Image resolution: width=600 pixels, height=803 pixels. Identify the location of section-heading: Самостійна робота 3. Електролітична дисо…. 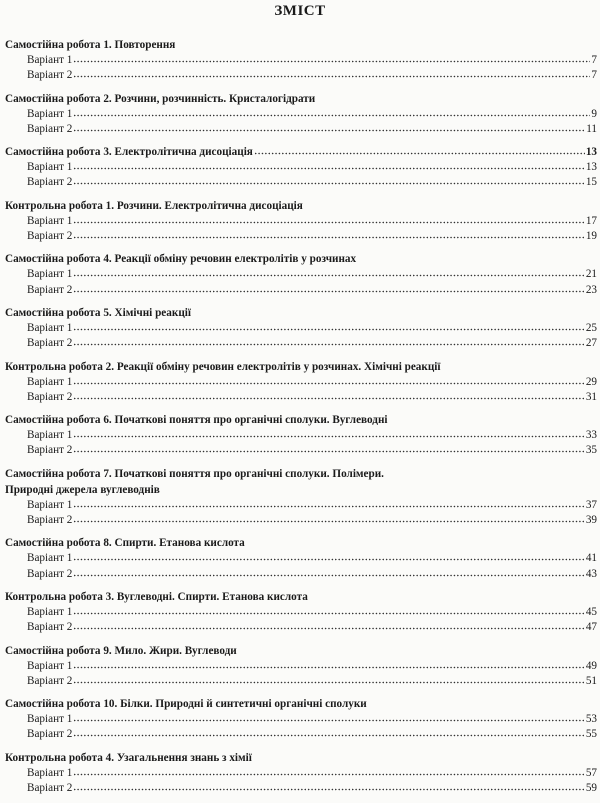
(301, 152).